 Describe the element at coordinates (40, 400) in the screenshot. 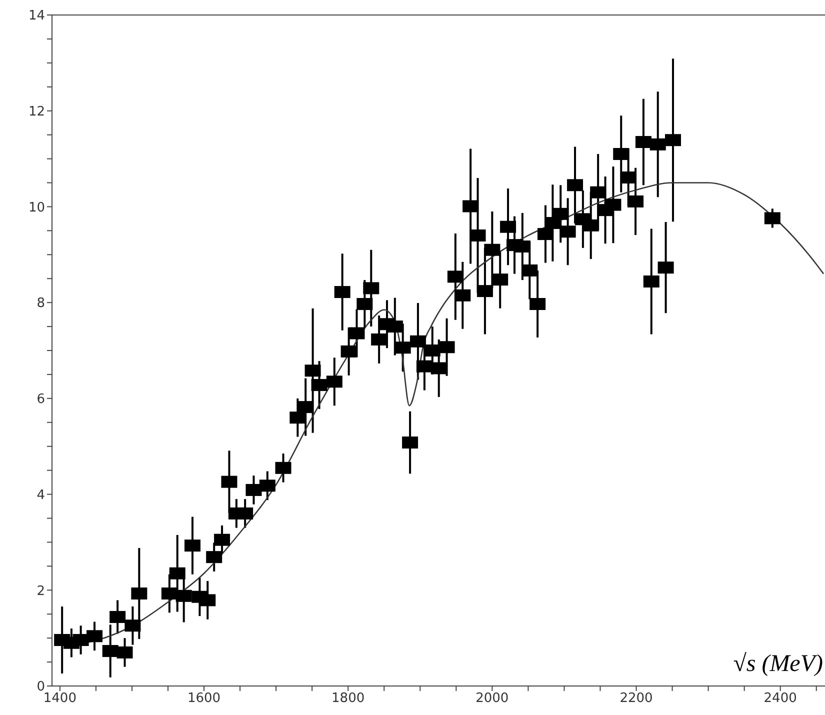

I see `y-tick-label: 6` at that location.